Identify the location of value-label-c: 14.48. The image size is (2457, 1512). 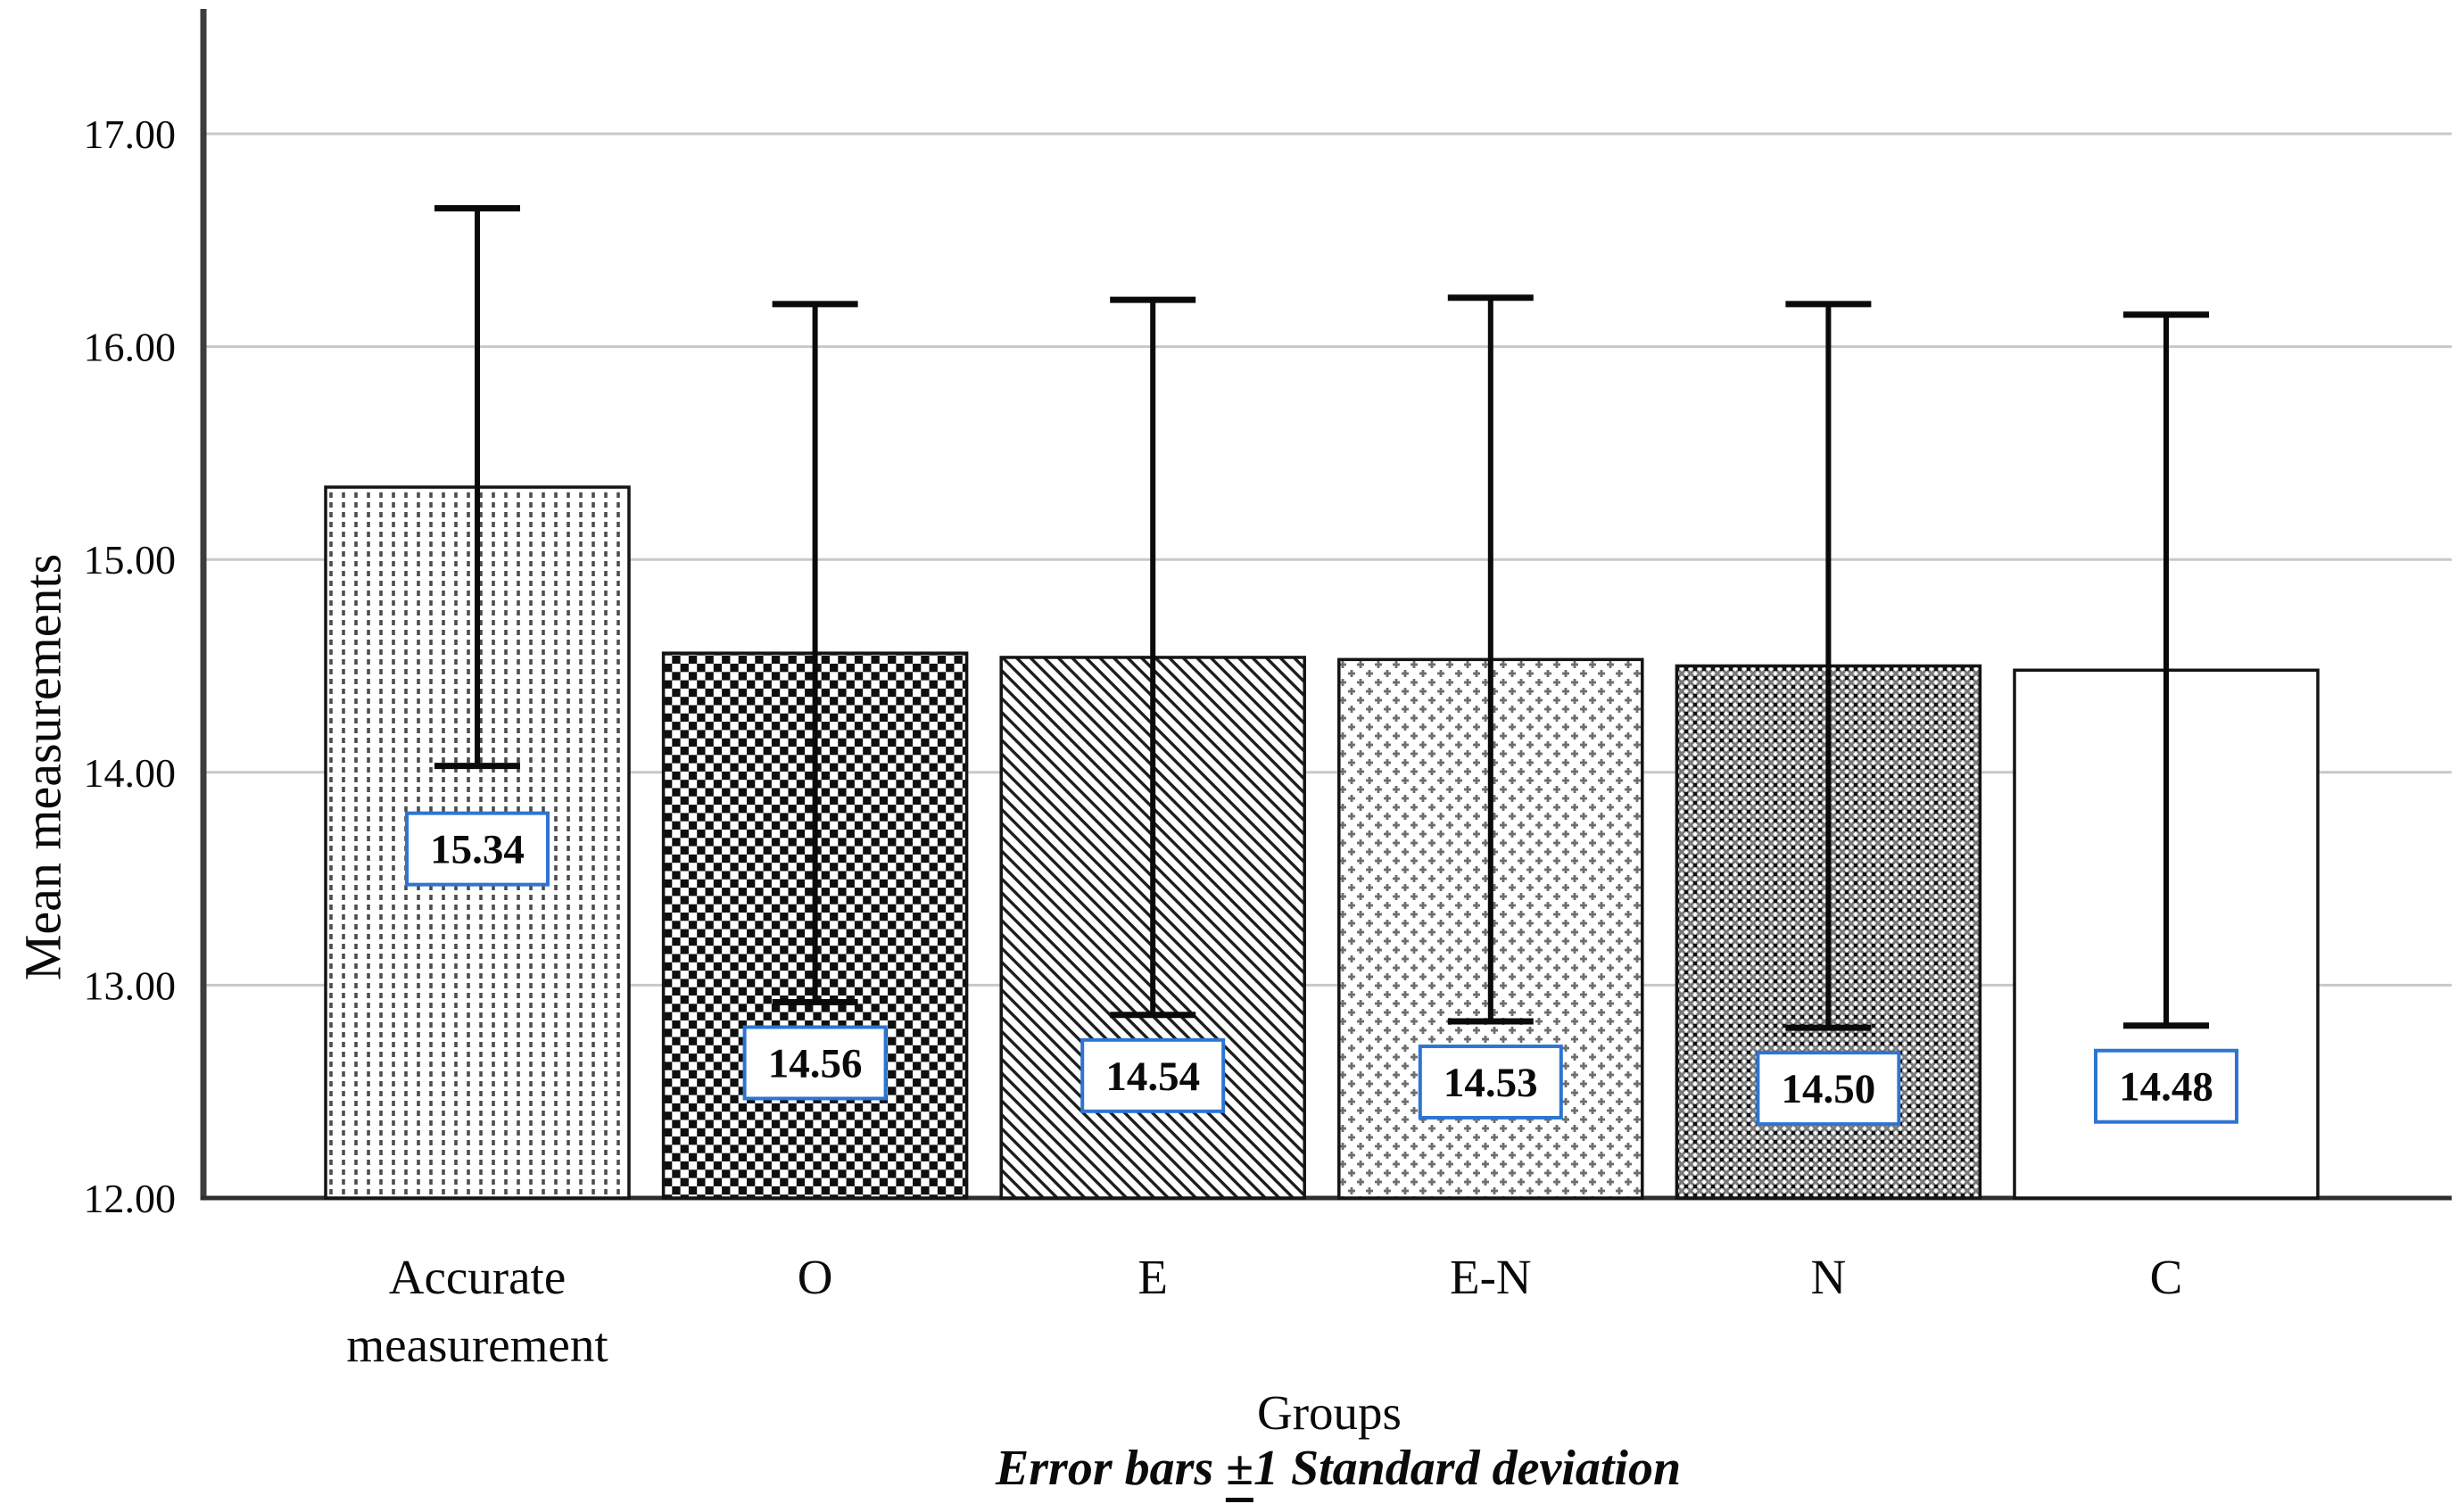
(2166, 1087).